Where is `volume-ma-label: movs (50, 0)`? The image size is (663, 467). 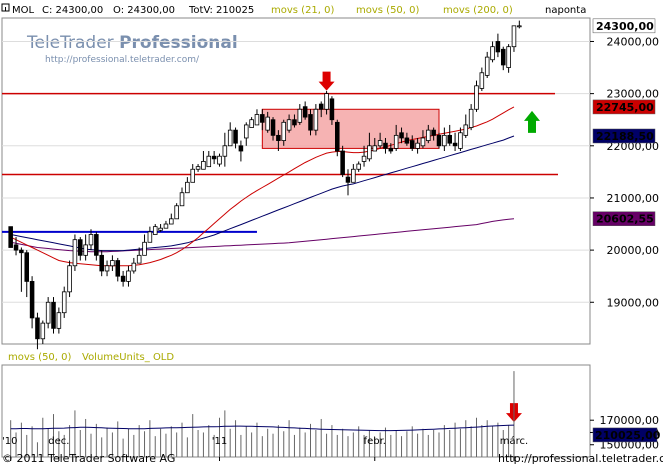
volume-ma-label: movs (50, 0) is located at coordinates (40, 357).